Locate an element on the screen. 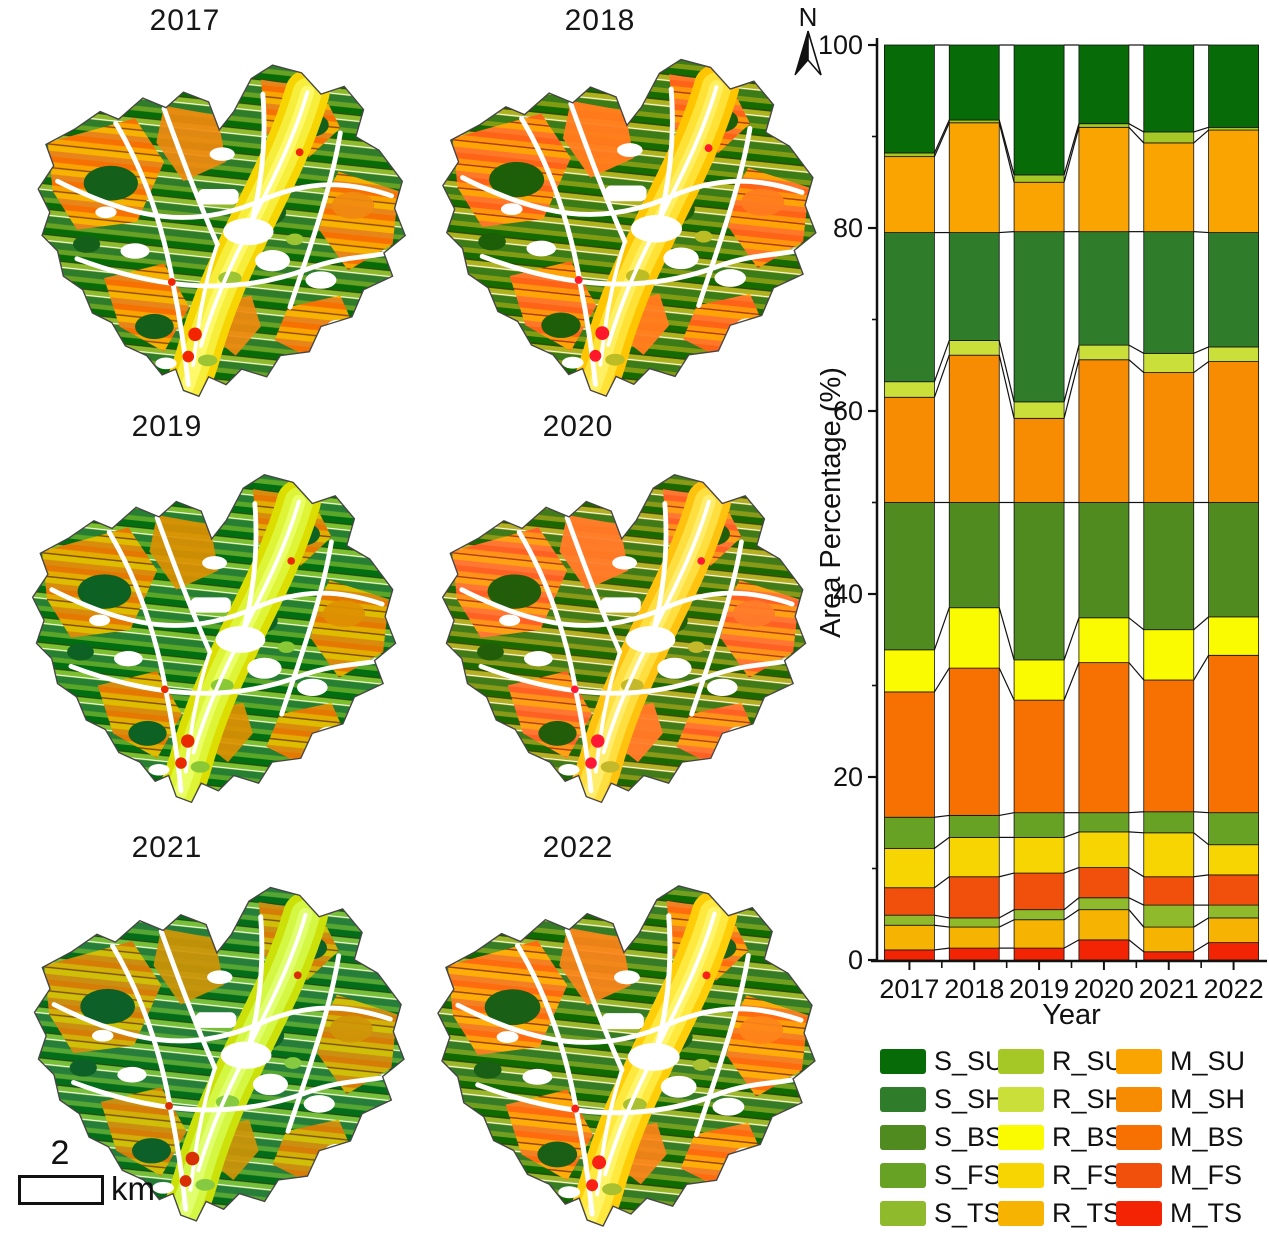 Image resolution: width=1269 pixels, height=1236 pixels. scale-bar-rect is located at coordinates (61, 1190).